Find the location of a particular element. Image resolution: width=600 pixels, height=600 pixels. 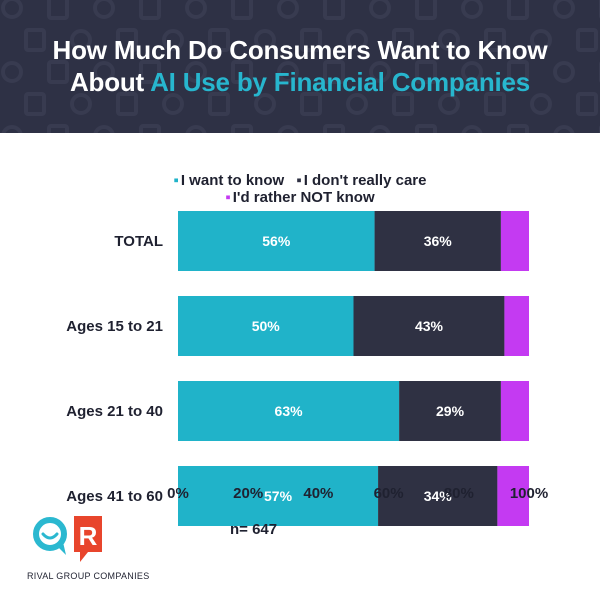

category-label: Ages 15 to 21 is located at coordinates (114, 326).